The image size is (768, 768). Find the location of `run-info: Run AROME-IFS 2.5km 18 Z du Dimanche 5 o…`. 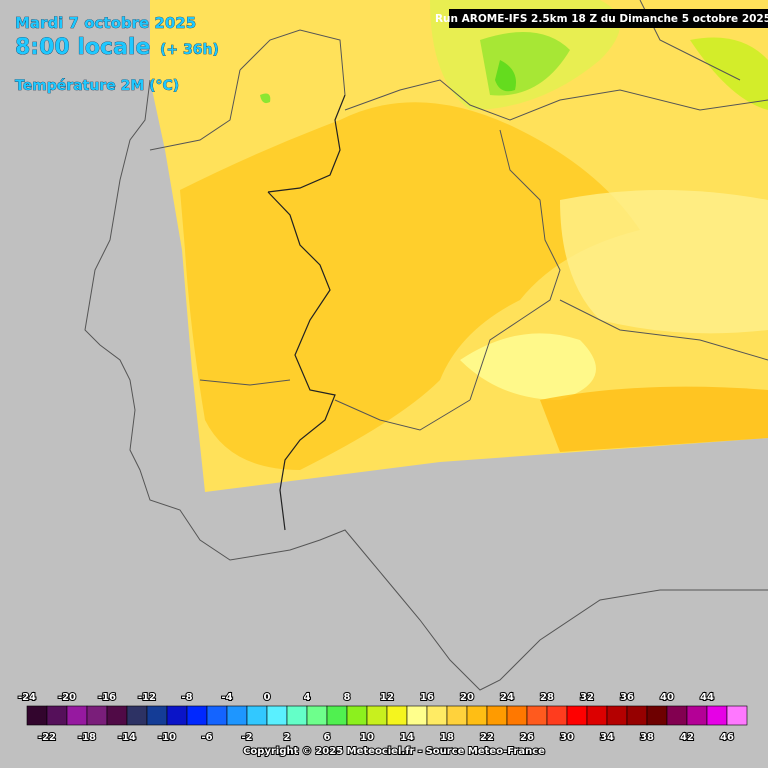

run-info: Run AROME-IFS 2.5km 18 Z du Dimanche 5 o… is located at coordinates (601, 19).